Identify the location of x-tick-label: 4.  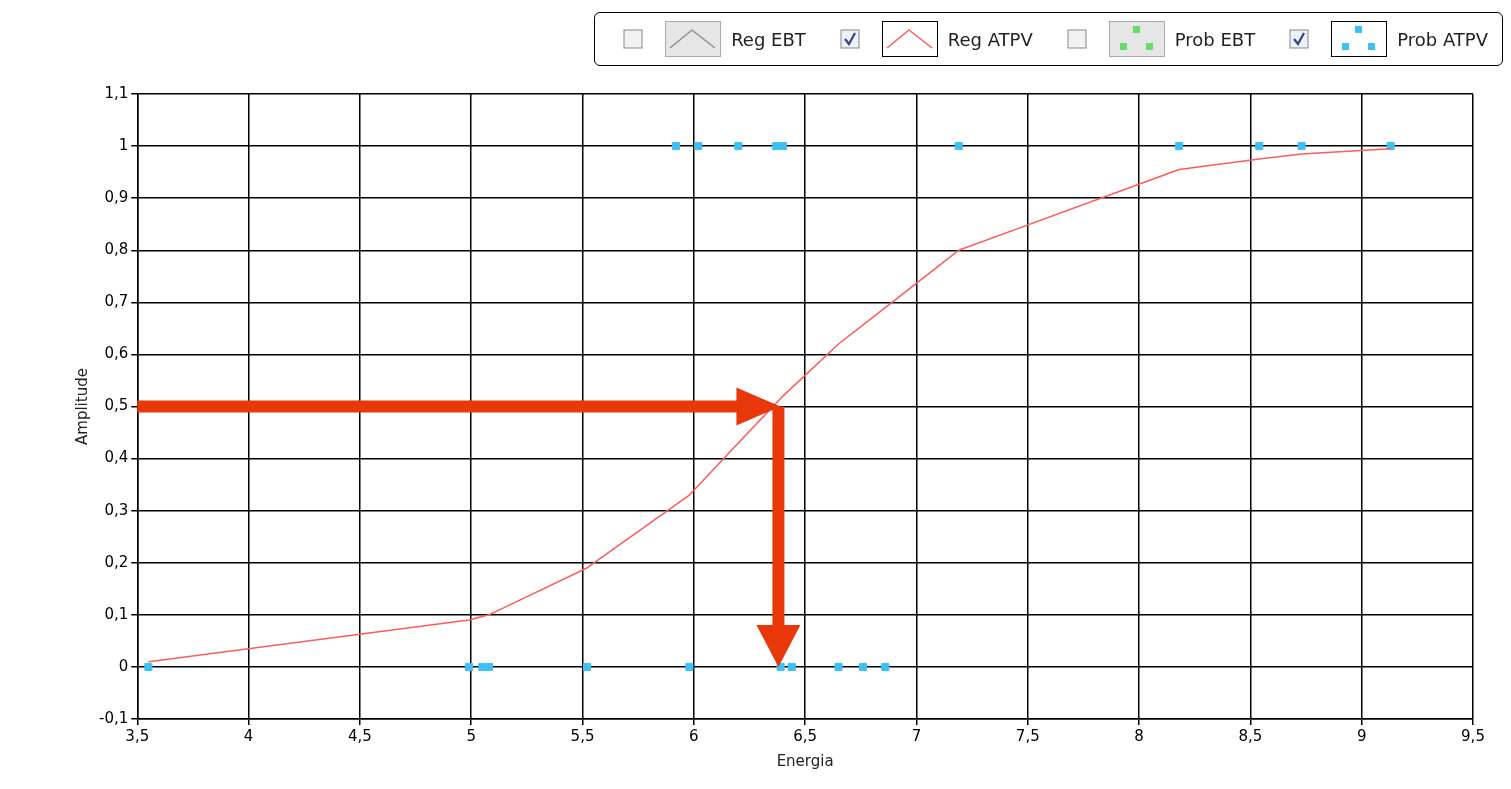
(248, 735).